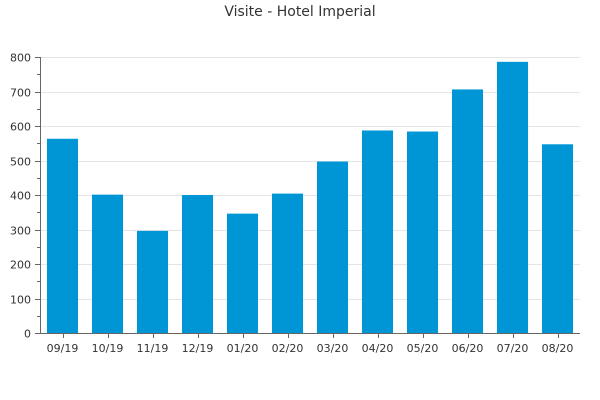 The height and width of the screenshot is (400, 600). What do you see at coordinates (288, 348) in the screenshot?
I see `x-tick-label: 02/20` at bounding box center [288, 348].